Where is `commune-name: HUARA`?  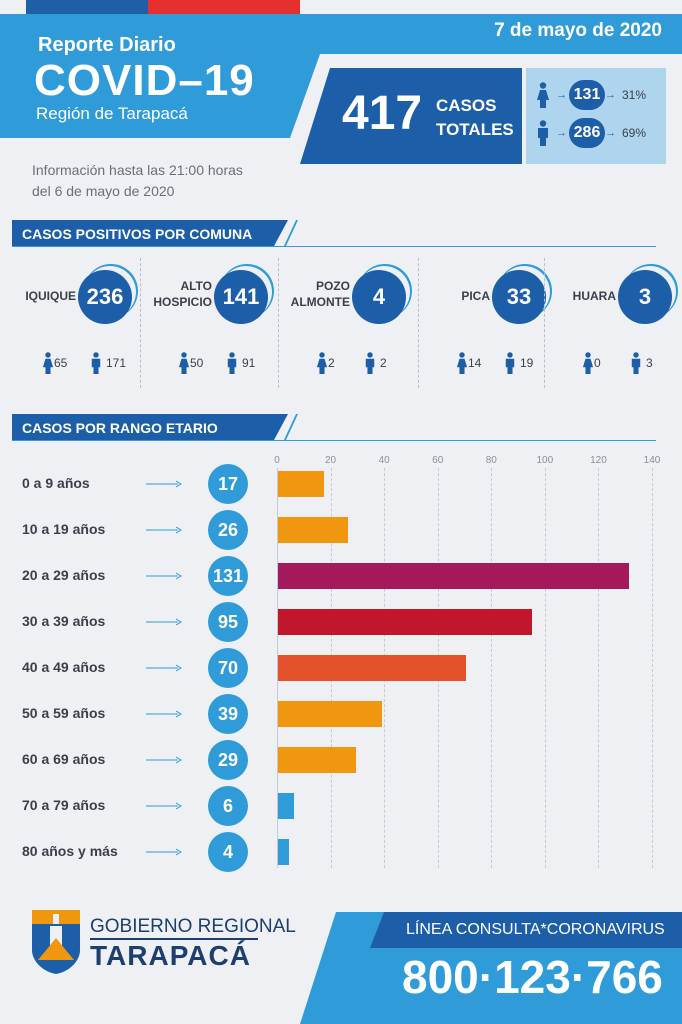 commune-name: HUARA is located at coordinates (581, 296).